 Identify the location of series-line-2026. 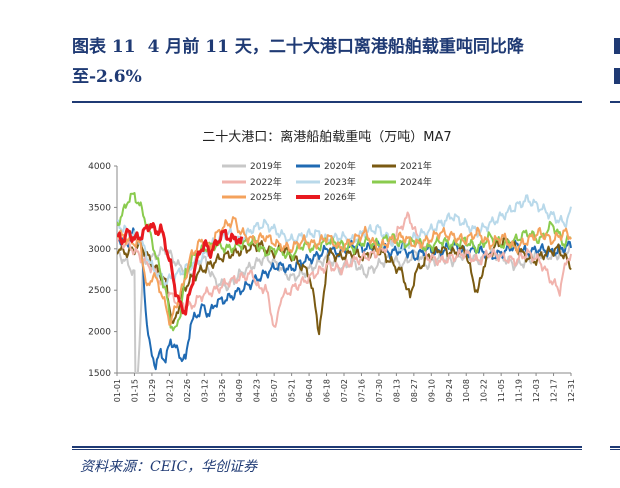
(180, 269).